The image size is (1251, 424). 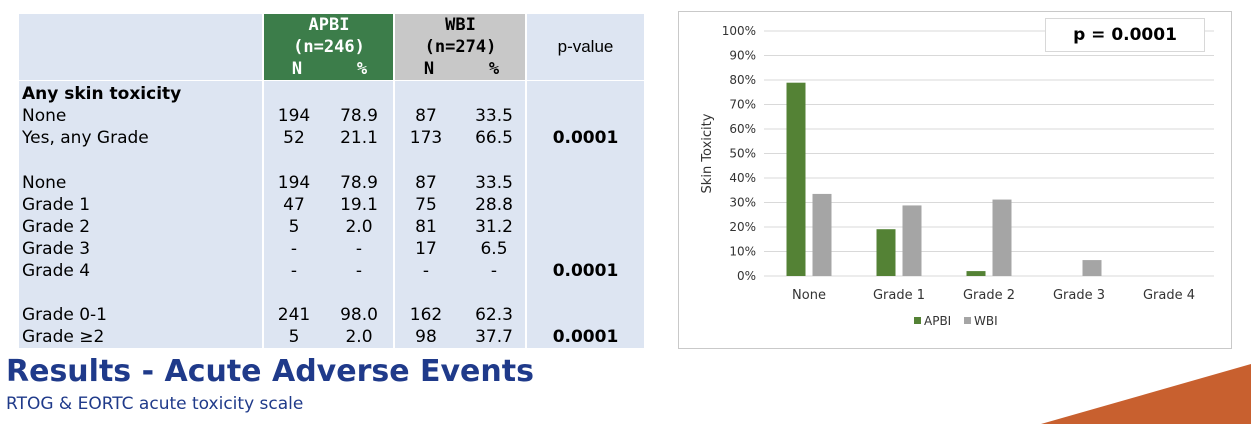 I want to click on y-tick-label: 70%, so click(x=742, y=105).